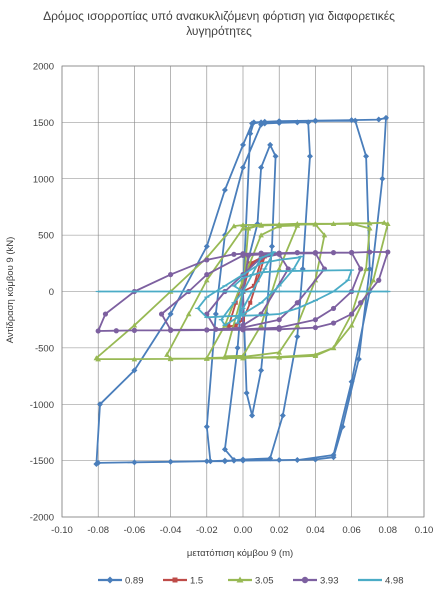 The image size is (438, 590). Describe the element at coordinates (381, 581) in the screenshot. I see `legend-item-4.98: 4.98` at that location.